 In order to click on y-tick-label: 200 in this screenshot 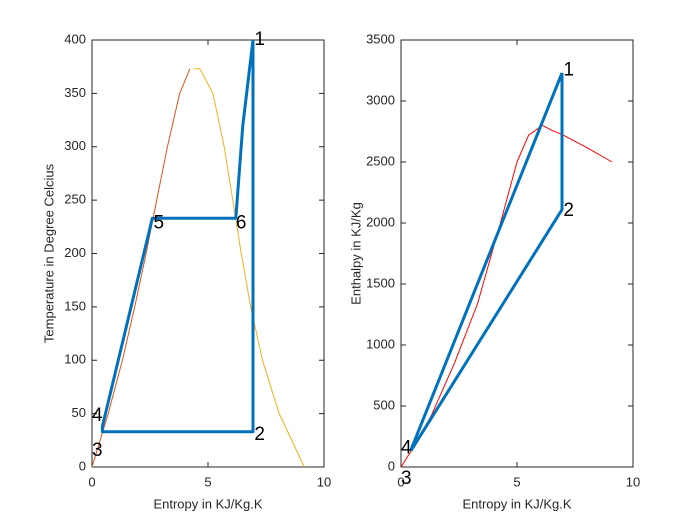, I will do `click(75, 252)`.